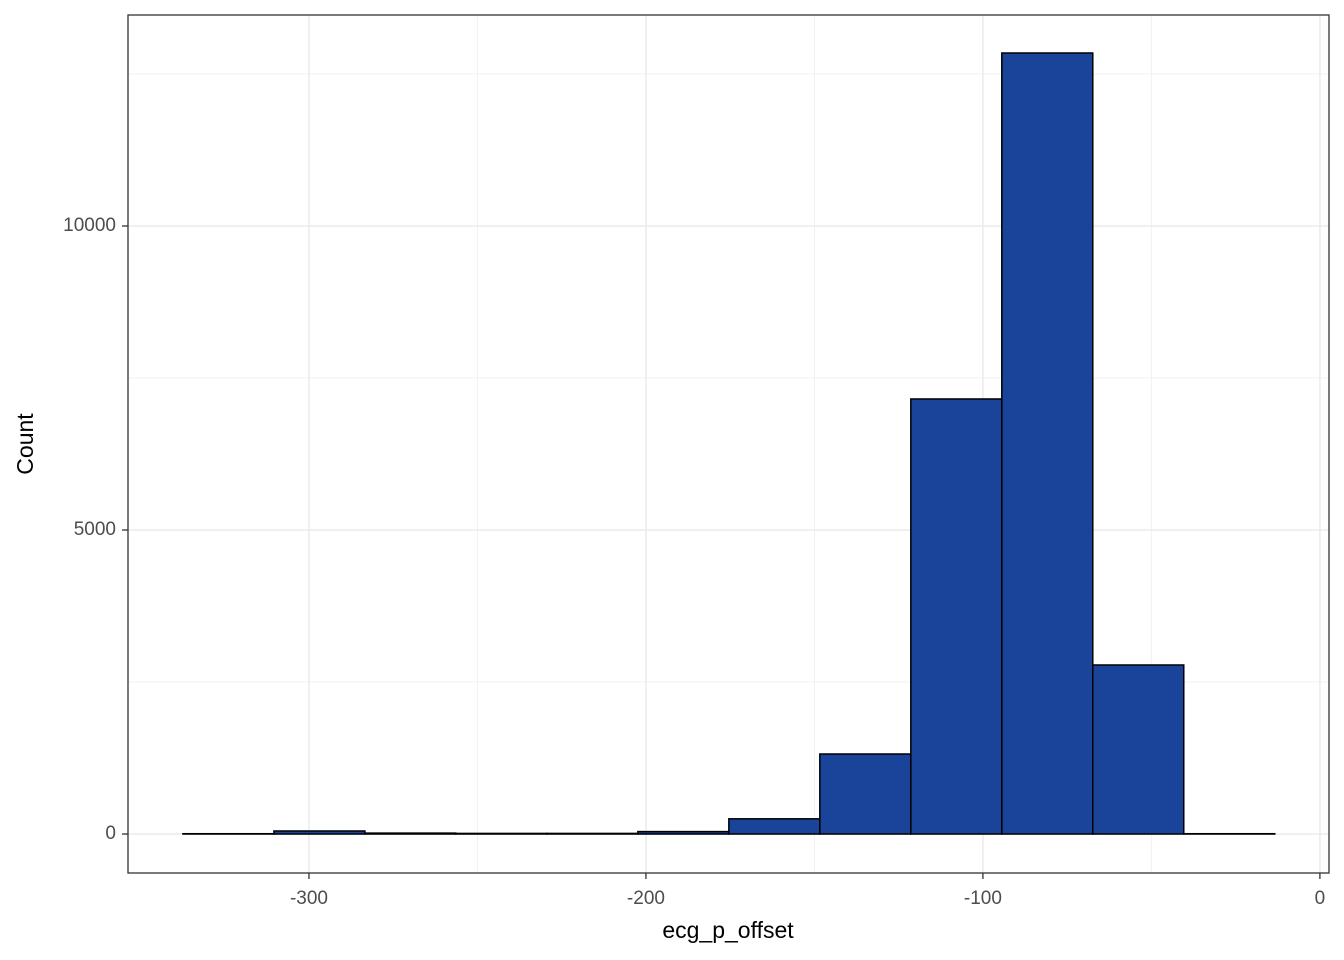  Describe the element at coordinates (728, 930) in the screenshot. I see `x-axis-title: ecg_p_offset` at that location.